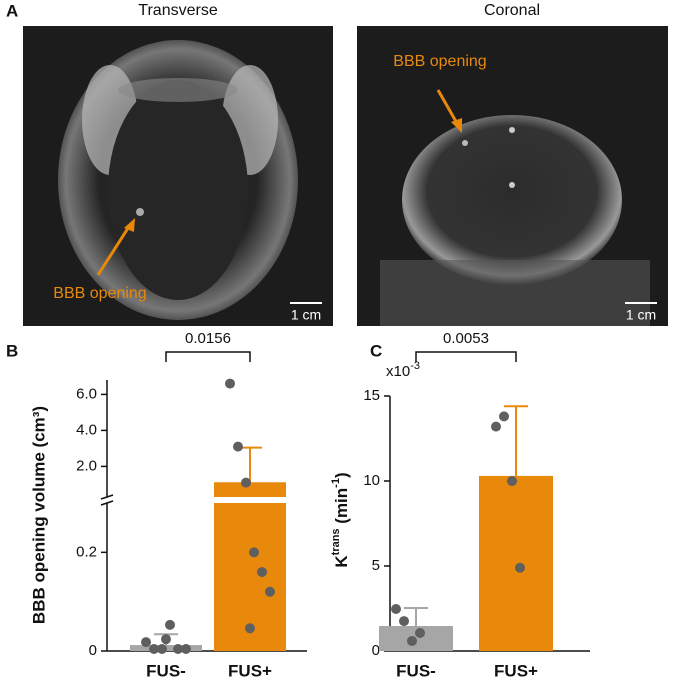 This screenshot has height=688, width=673. Describe the element at coordinates (336, 541) in the screenshot. I see `label-sup: trans` at that location.